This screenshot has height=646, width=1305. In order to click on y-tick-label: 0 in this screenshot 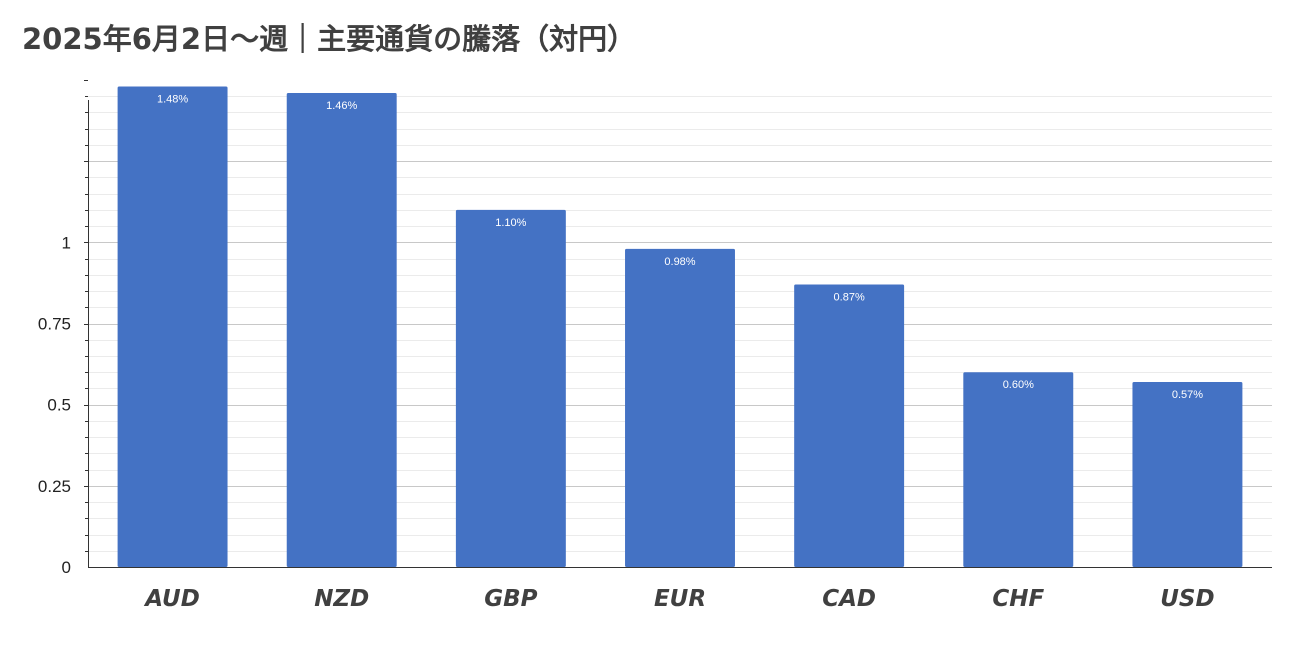, I will do `click(66, 567)`.